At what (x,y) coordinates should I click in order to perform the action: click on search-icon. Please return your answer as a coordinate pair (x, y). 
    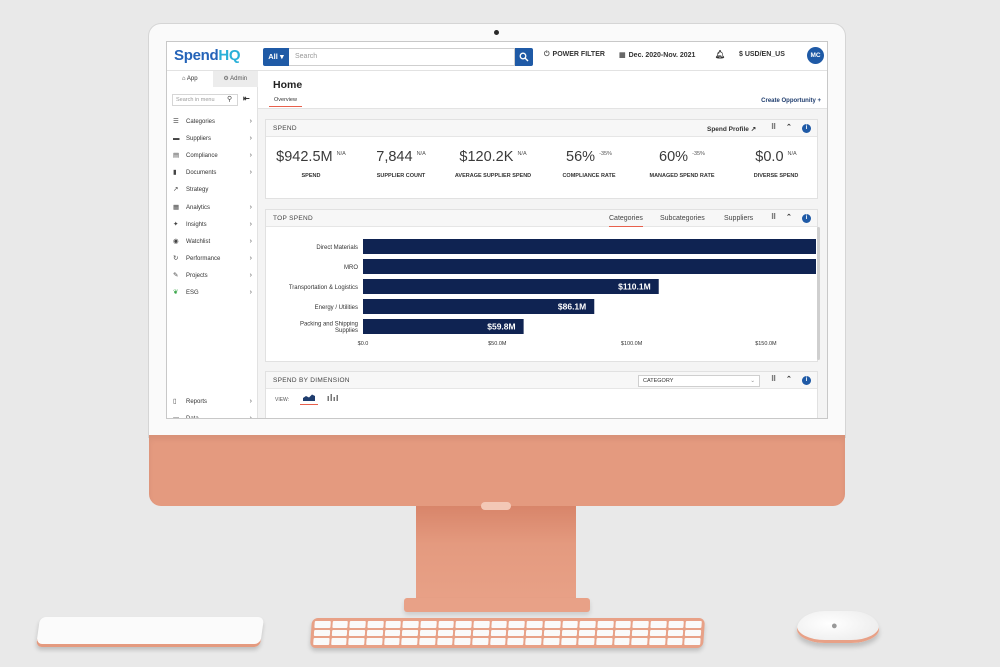
    Looking at the image, I should click on (524, 57).